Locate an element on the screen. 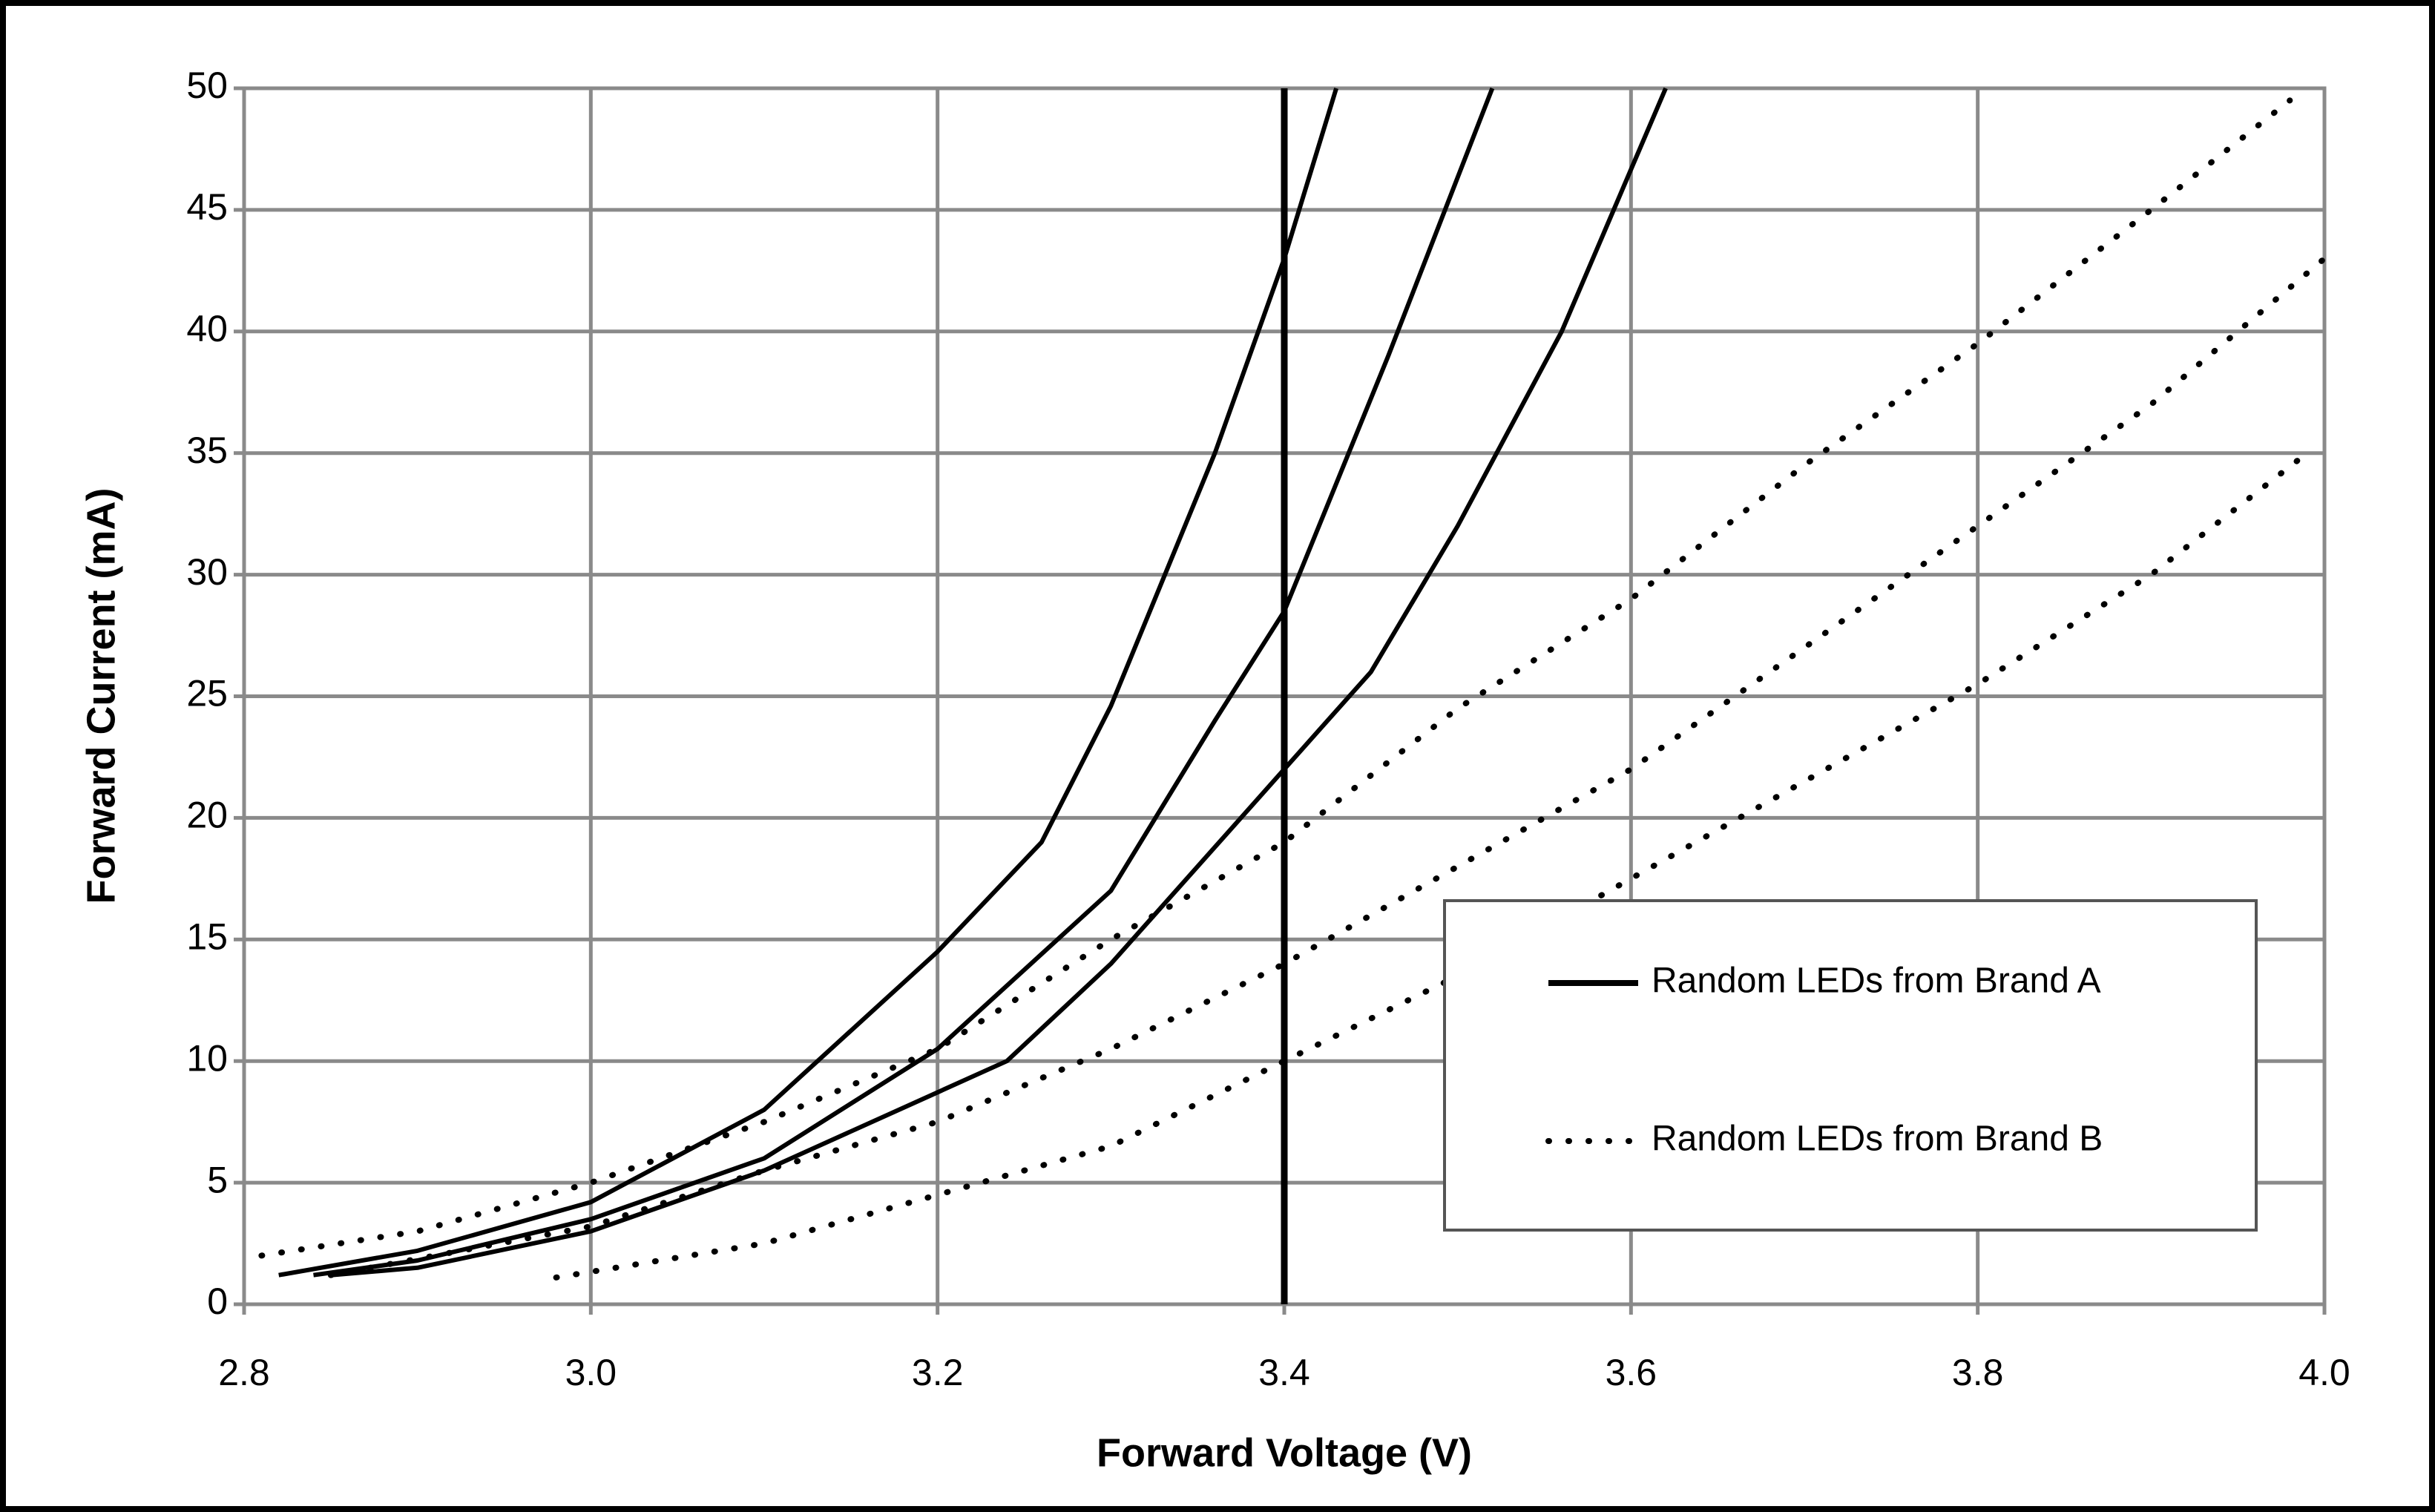 This screenshot has width=2435, height=1512. y-tick-label: 45 is located at coordinates (207, 207).